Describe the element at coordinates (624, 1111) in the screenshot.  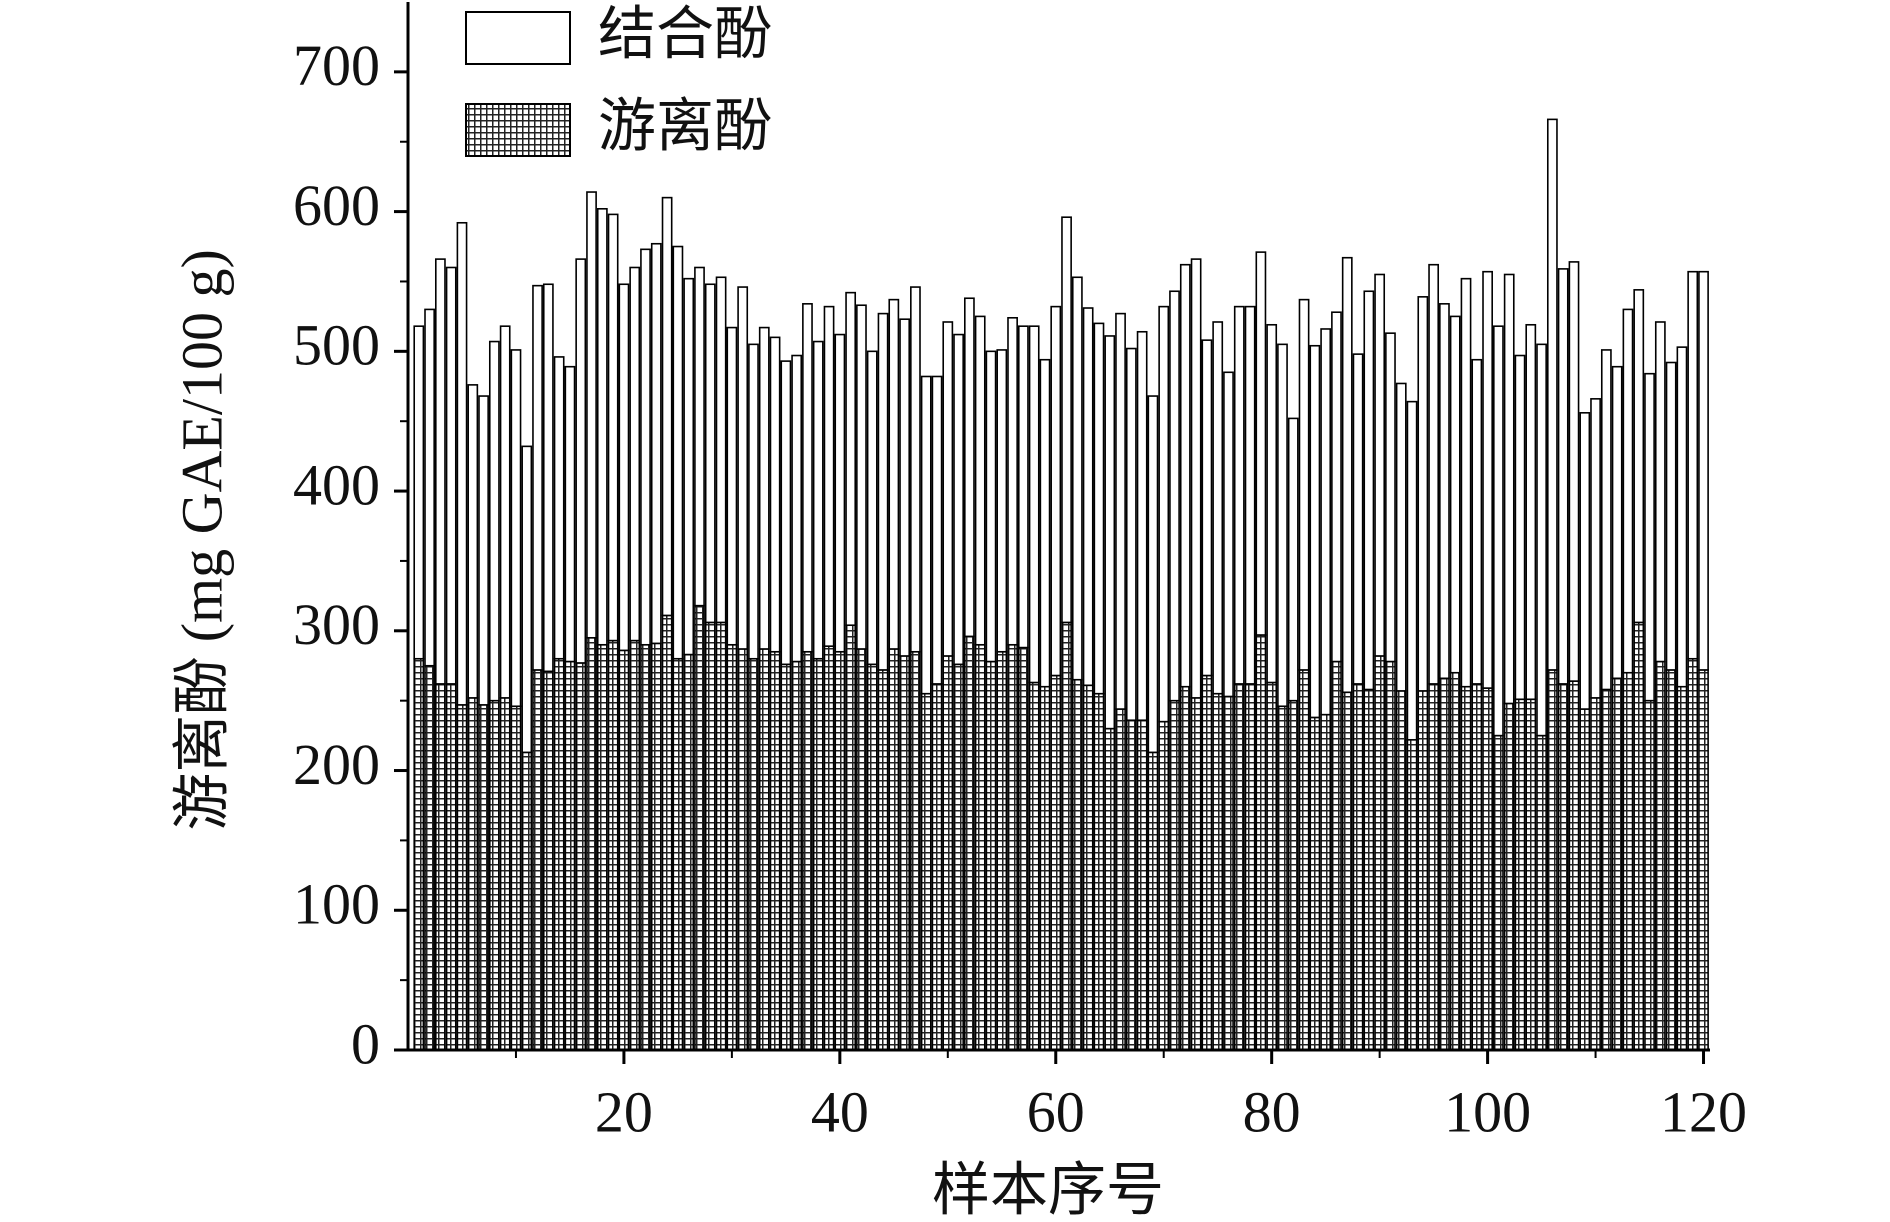
I see `x-tick-label: 20` at that location.